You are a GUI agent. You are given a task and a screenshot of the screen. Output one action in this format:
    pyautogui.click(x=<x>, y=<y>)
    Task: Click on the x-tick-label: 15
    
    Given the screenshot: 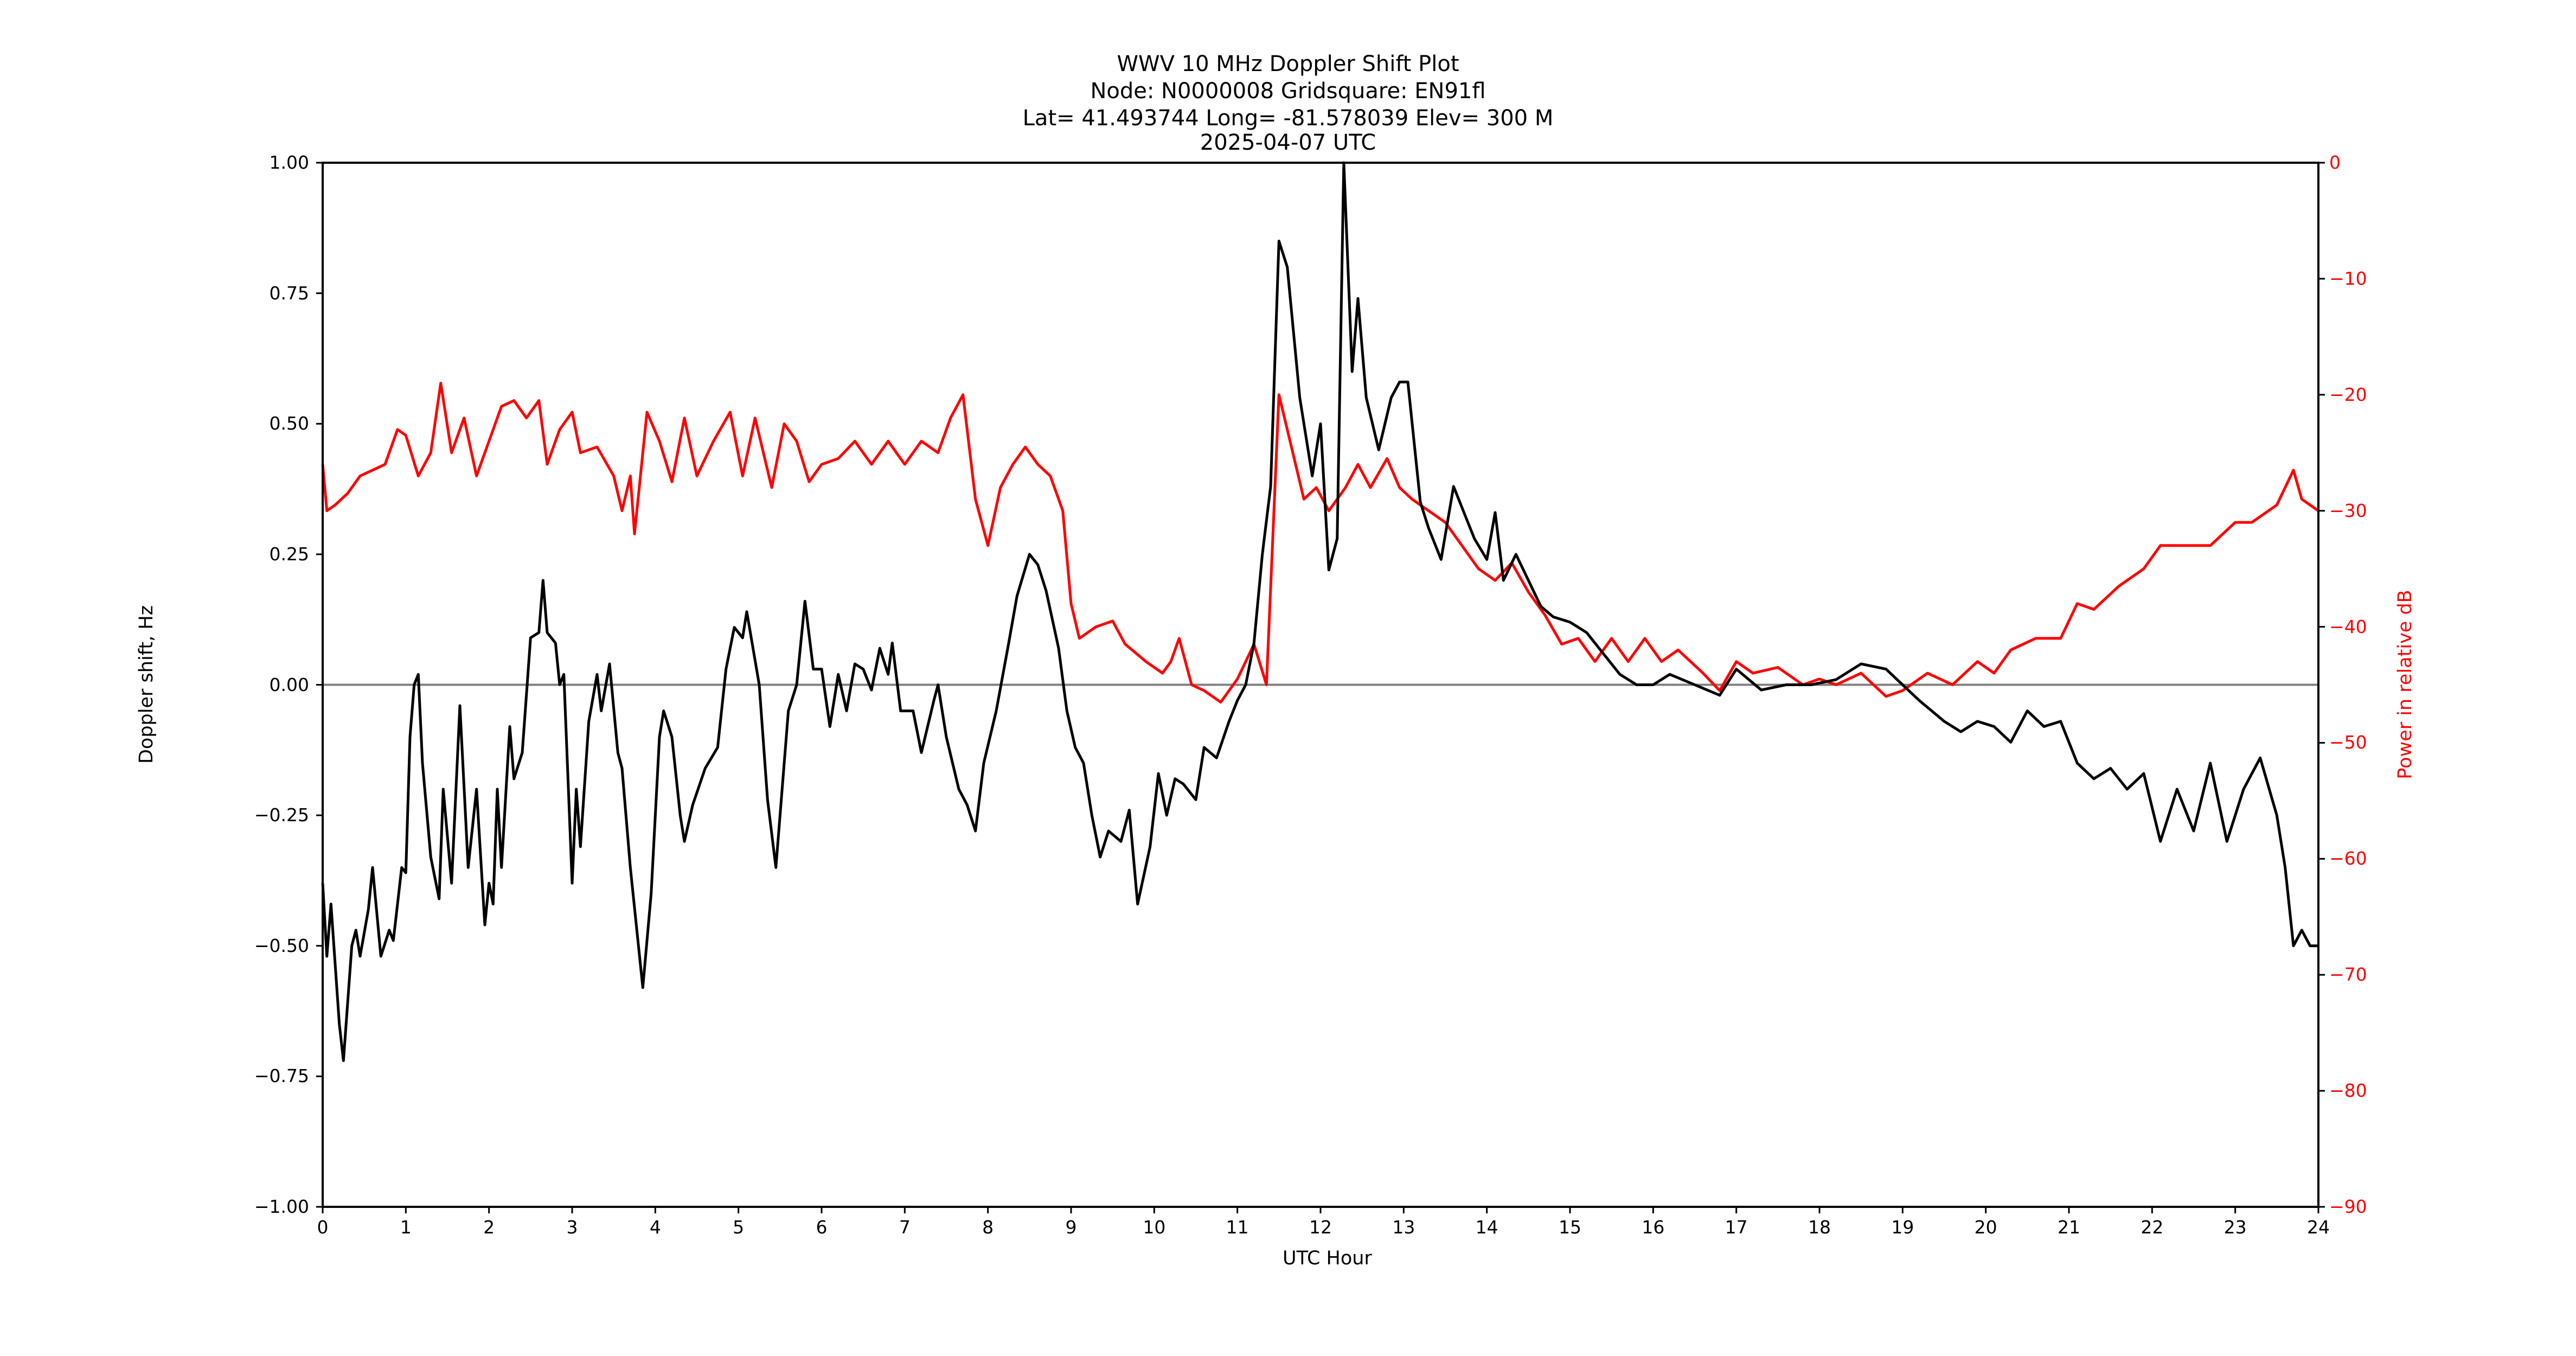 What is the action you would take?
    pyautogui.click(x=1570, y=1227)
    